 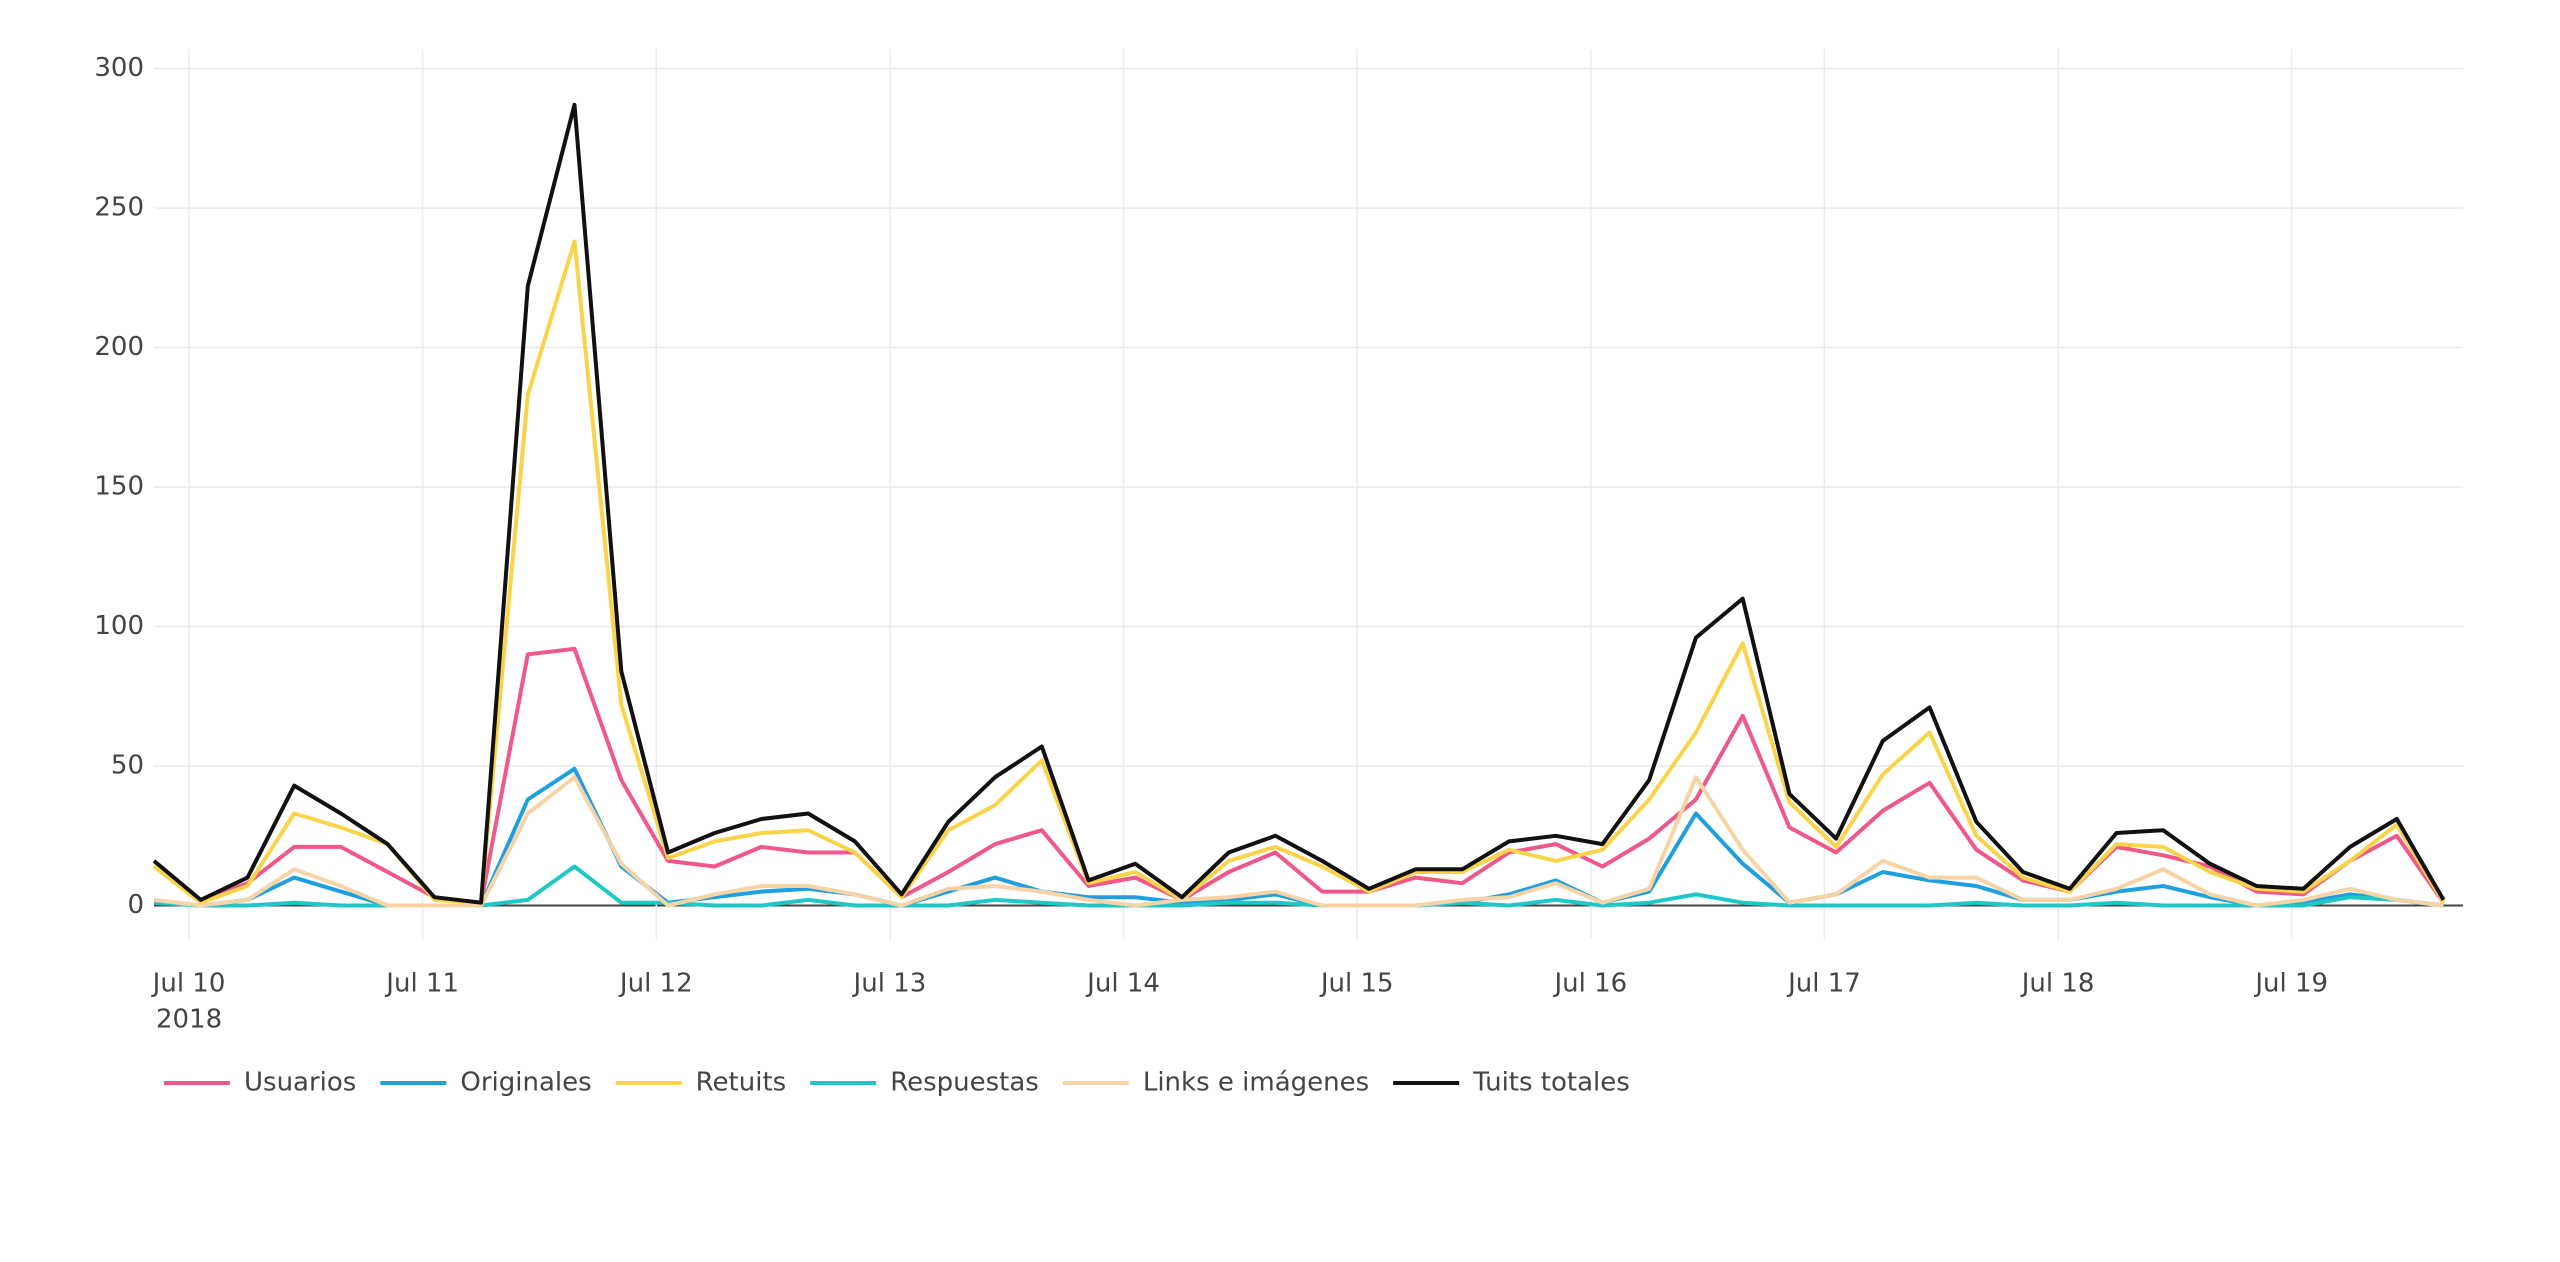 What do you see at coordinates (188, 984) in the screenshot?
I see `x-tick-label: Jul 10` at bounding box center [188, 984].